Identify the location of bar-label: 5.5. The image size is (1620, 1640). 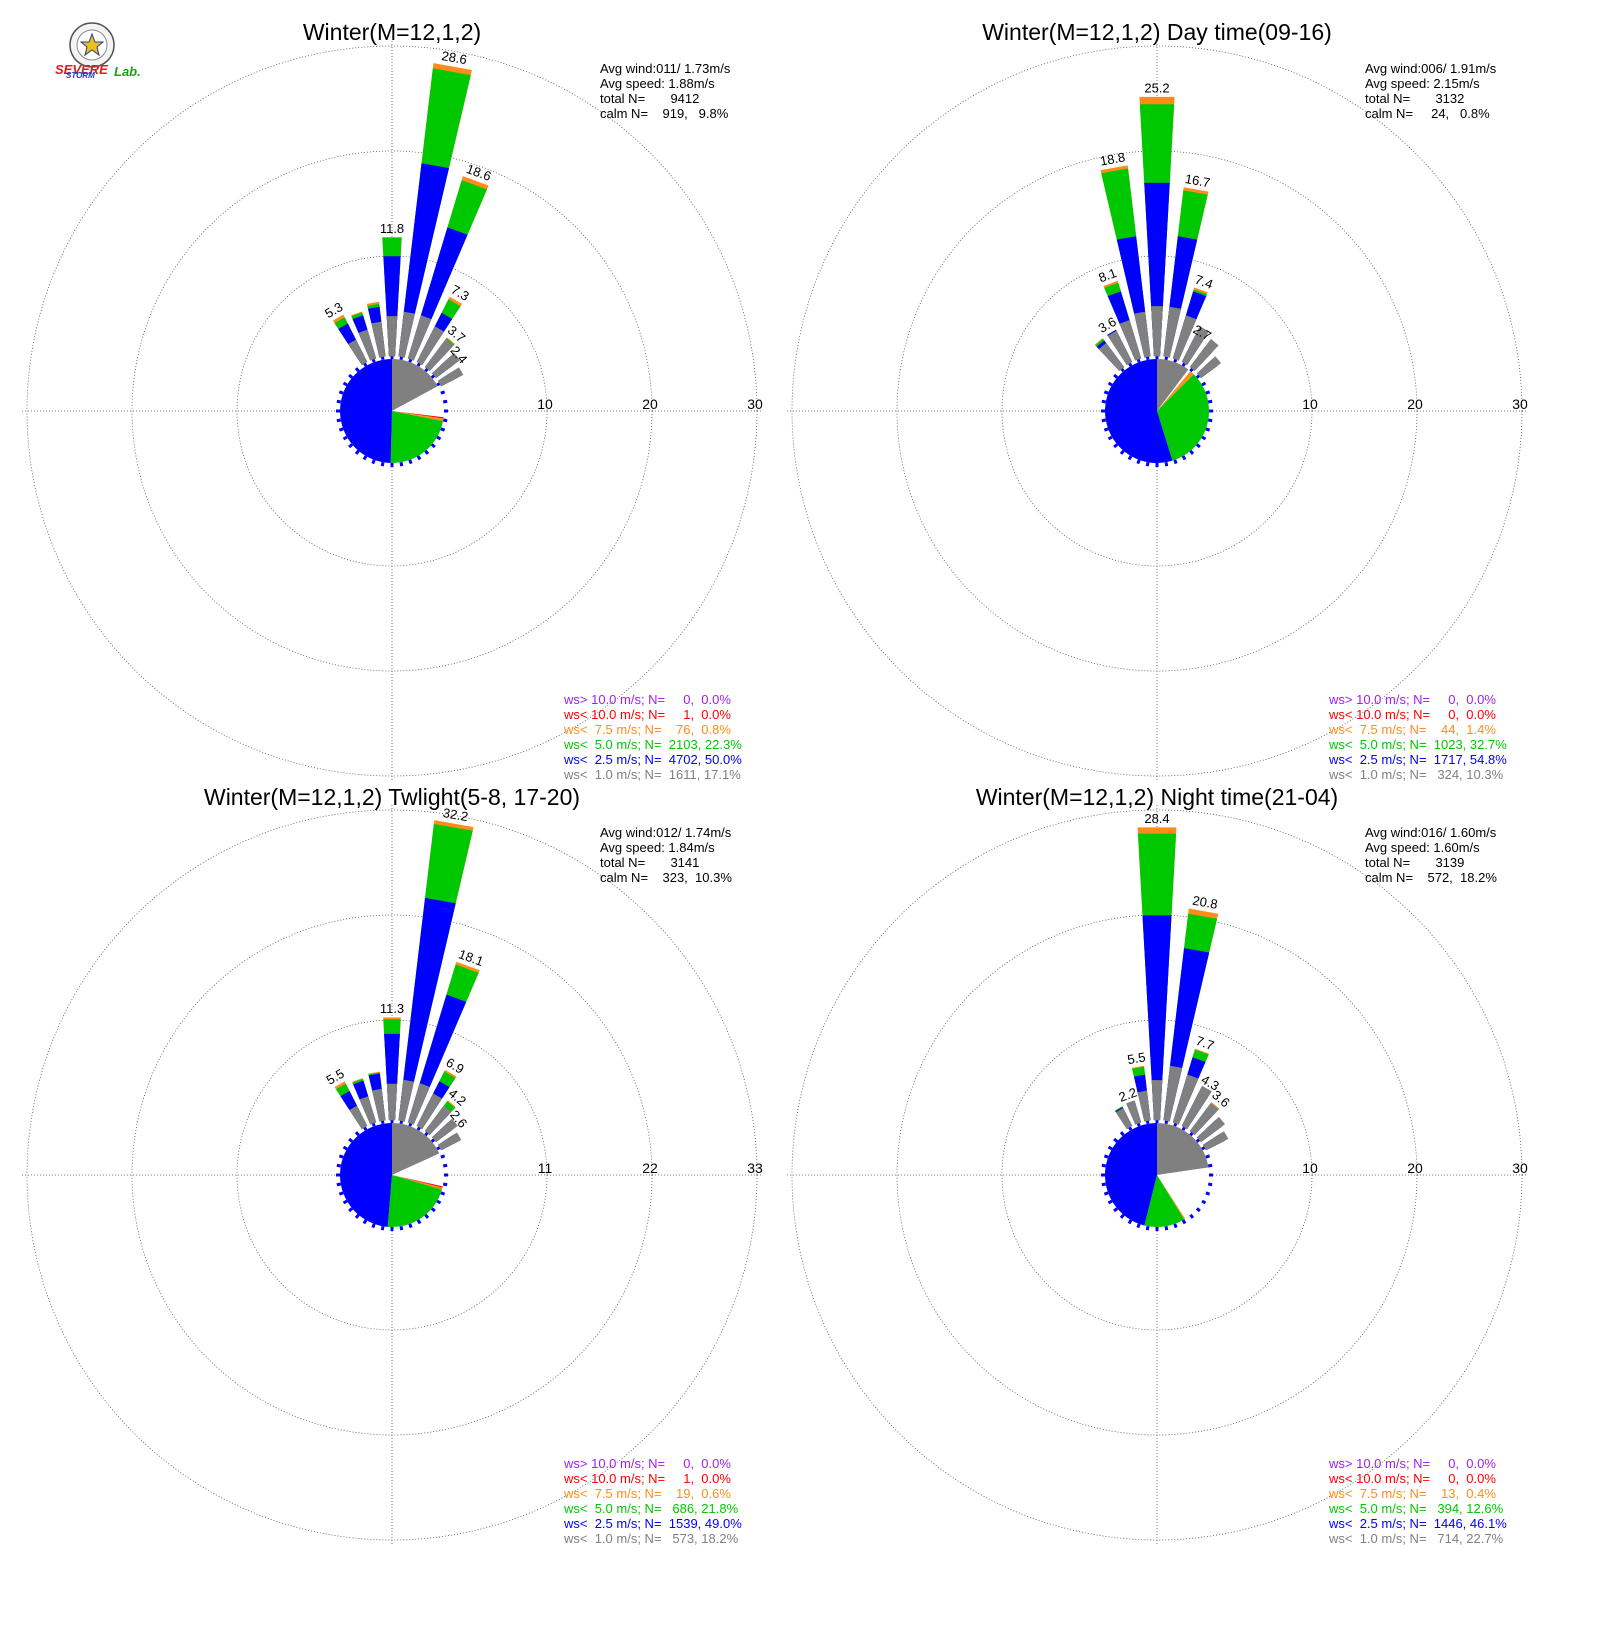
(1136, 1058).